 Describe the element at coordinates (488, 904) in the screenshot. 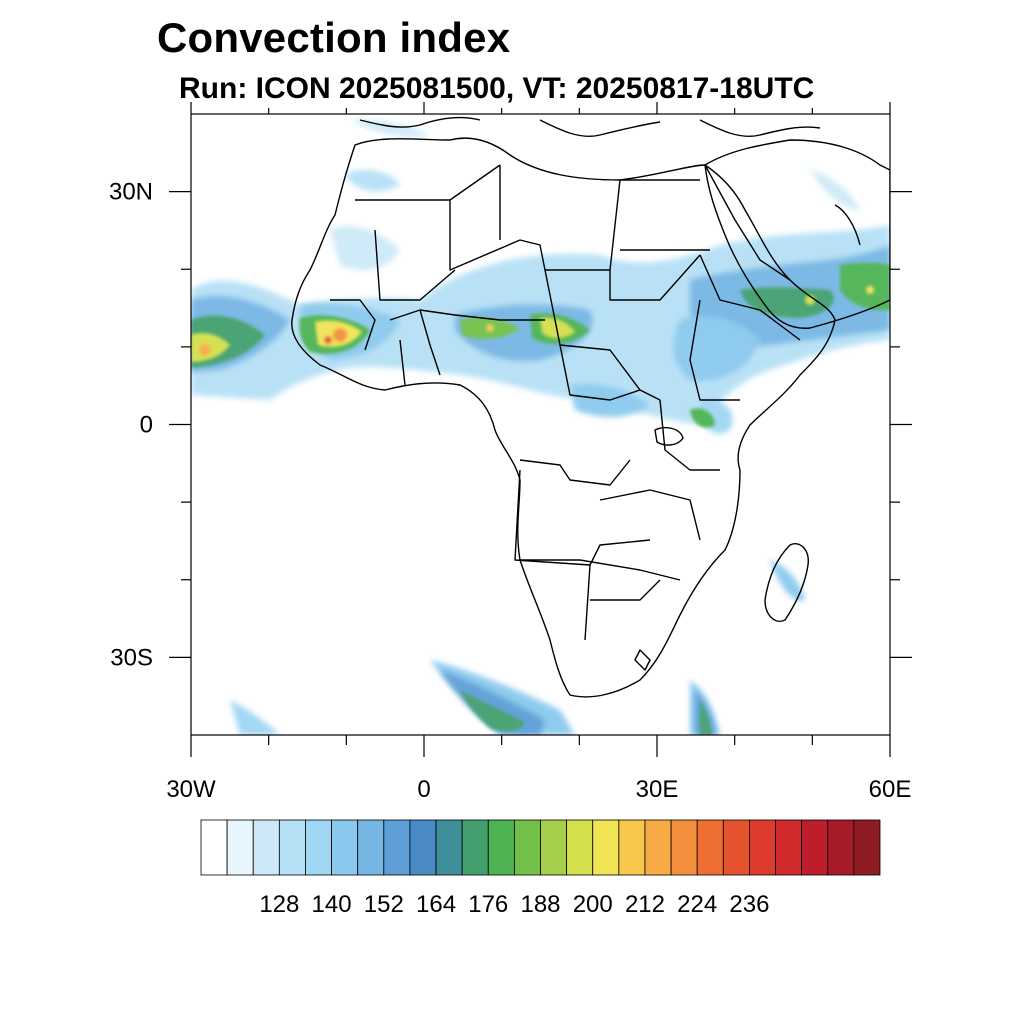

I see `colorbar-label: 176` at that location.